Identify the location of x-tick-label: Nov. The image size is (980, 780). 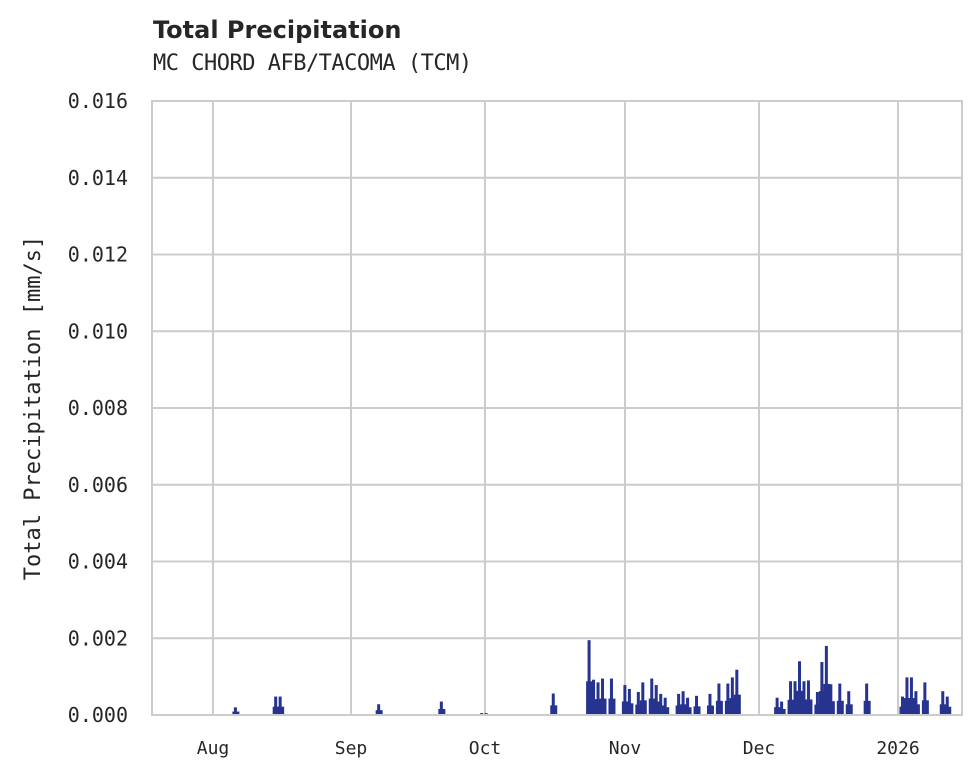
(625, 748).